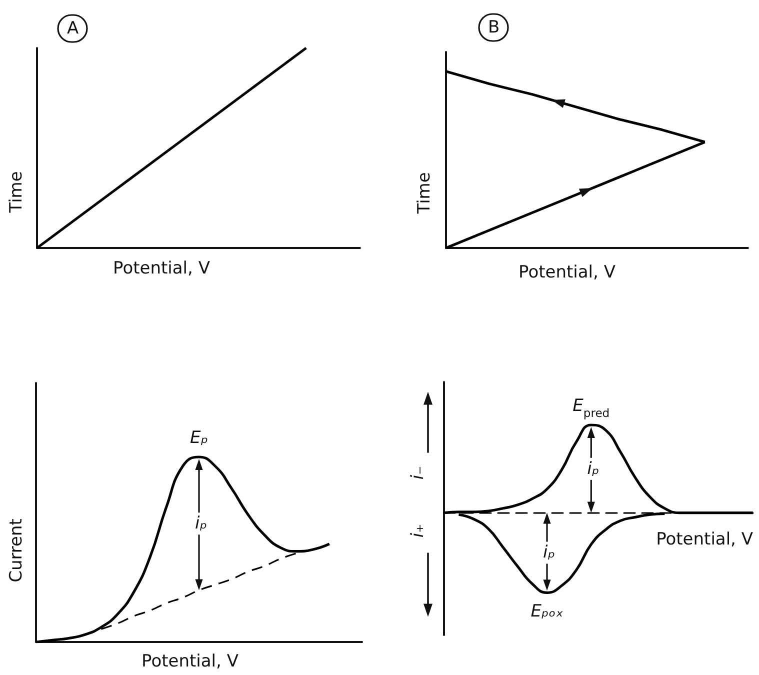 This screenshot has width=759, height=675. Describe the element at coordinates (418, 473) in the screenshot. I see `text: i₋` at that location.